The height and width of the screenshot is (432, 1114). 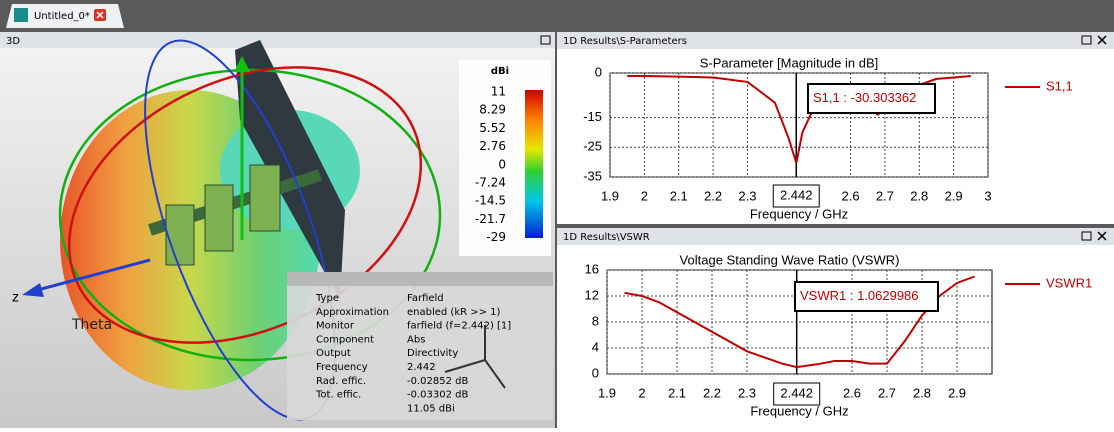 I want to click on info-key: Output, so click(x=333, y=353).